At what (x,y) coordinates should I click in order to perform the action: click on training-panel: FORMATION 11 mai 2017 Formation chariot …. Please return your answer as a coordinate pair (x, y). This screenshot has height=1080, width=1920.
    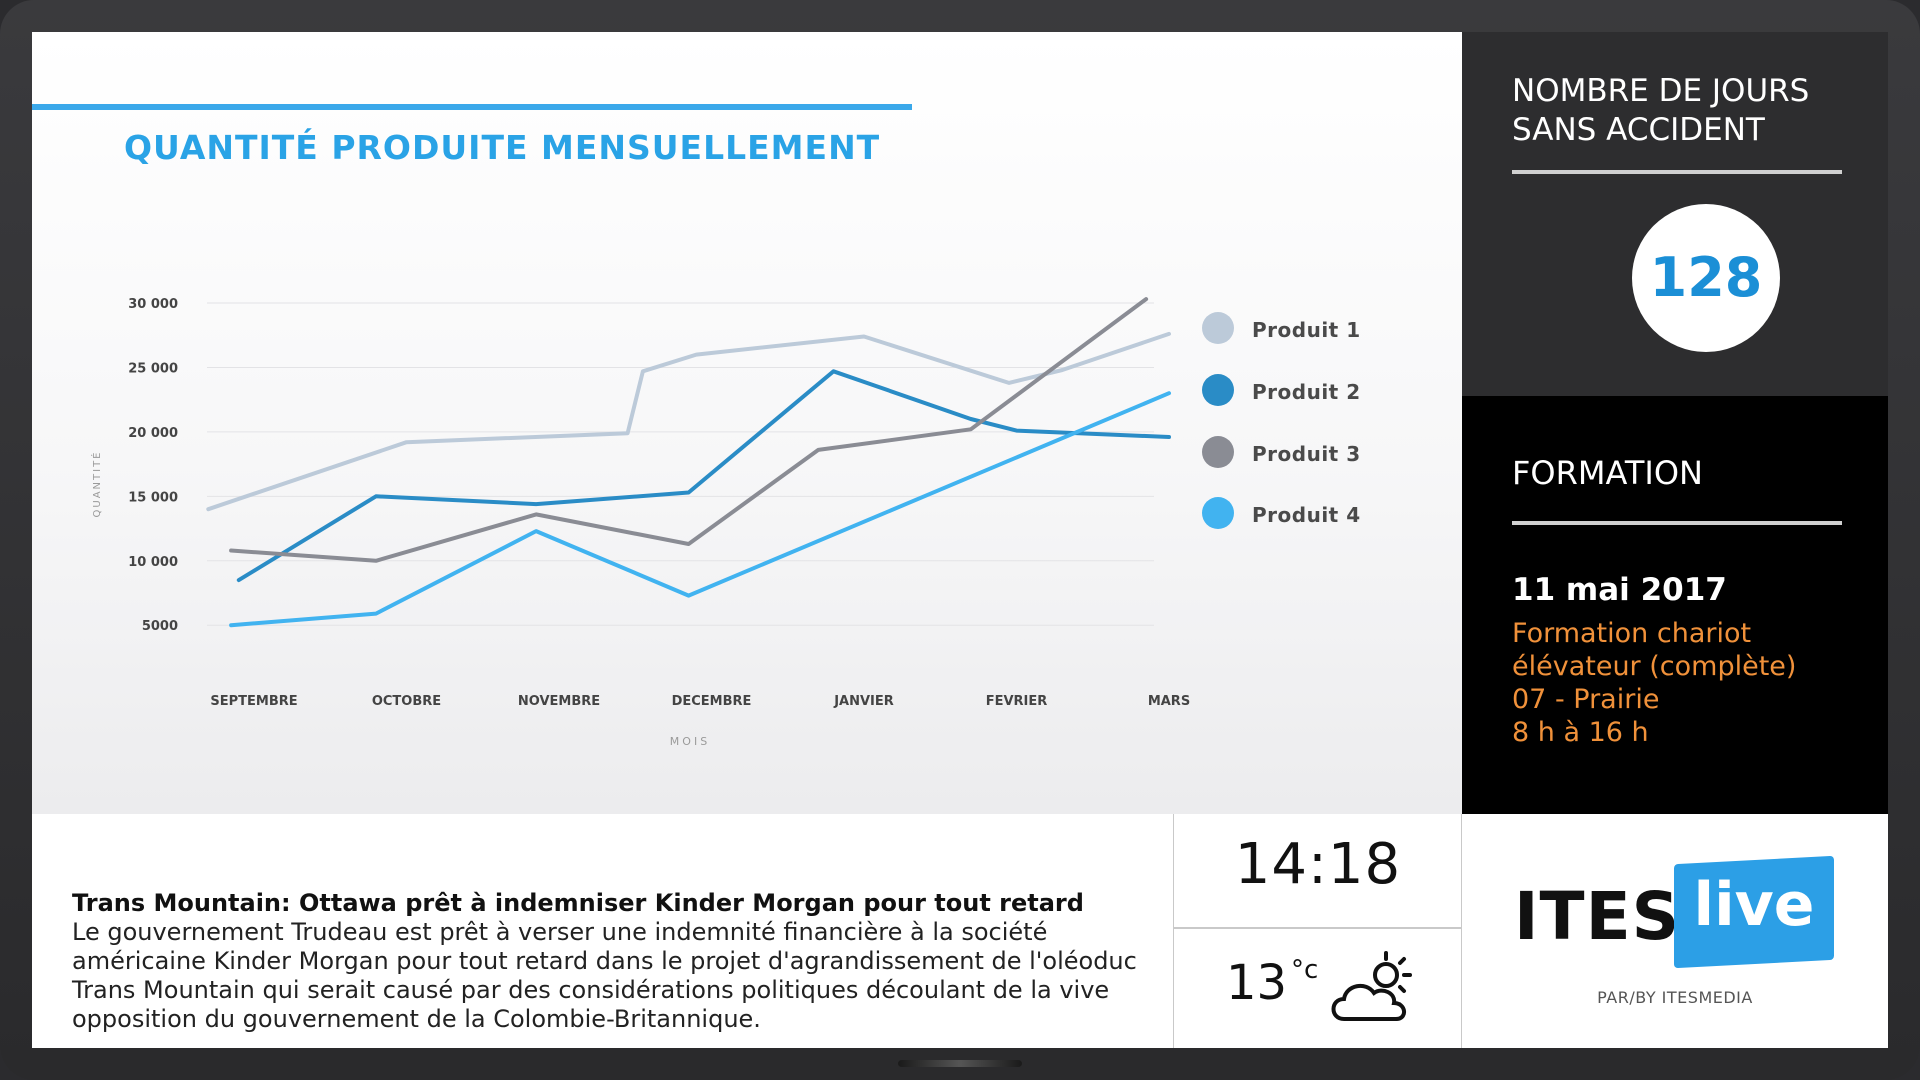
    Looking at the image, I should click on (1675, 605).